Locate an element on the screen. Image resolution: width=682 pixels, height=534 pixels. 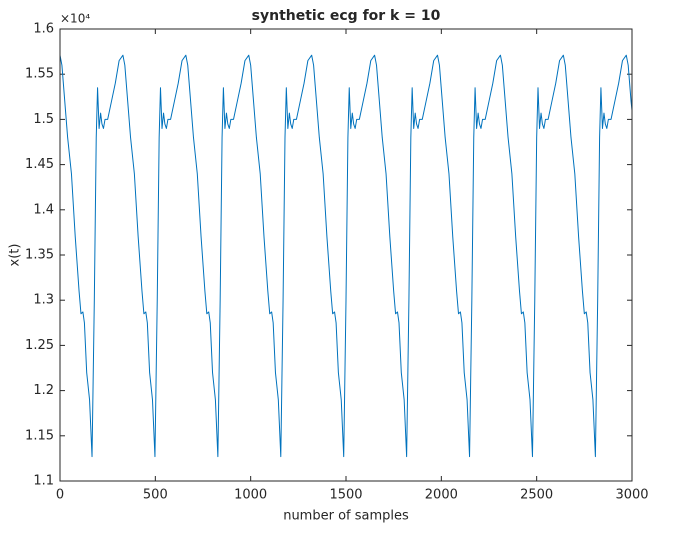
y-multiplier: ×10⁴ is located at coordinates (75, 19).